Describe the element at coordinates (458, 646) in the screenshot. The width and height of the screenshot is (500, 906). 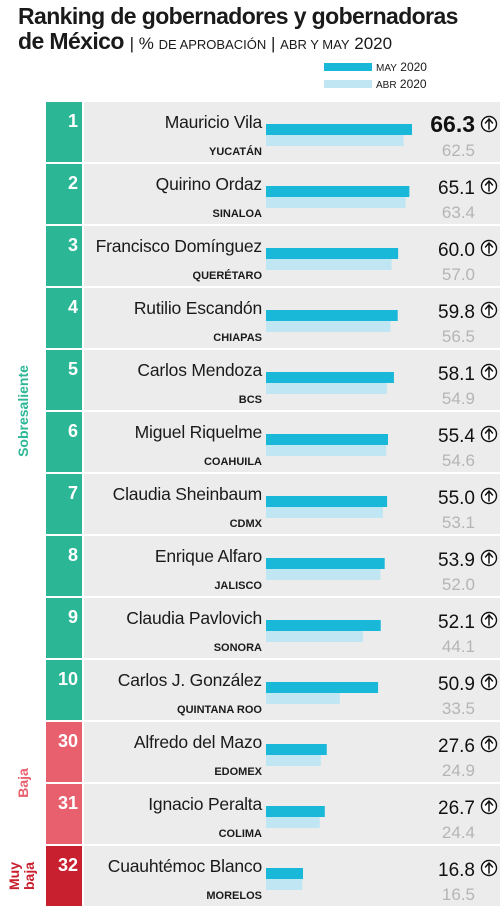
I see `value-abr: 44.1` at that location.